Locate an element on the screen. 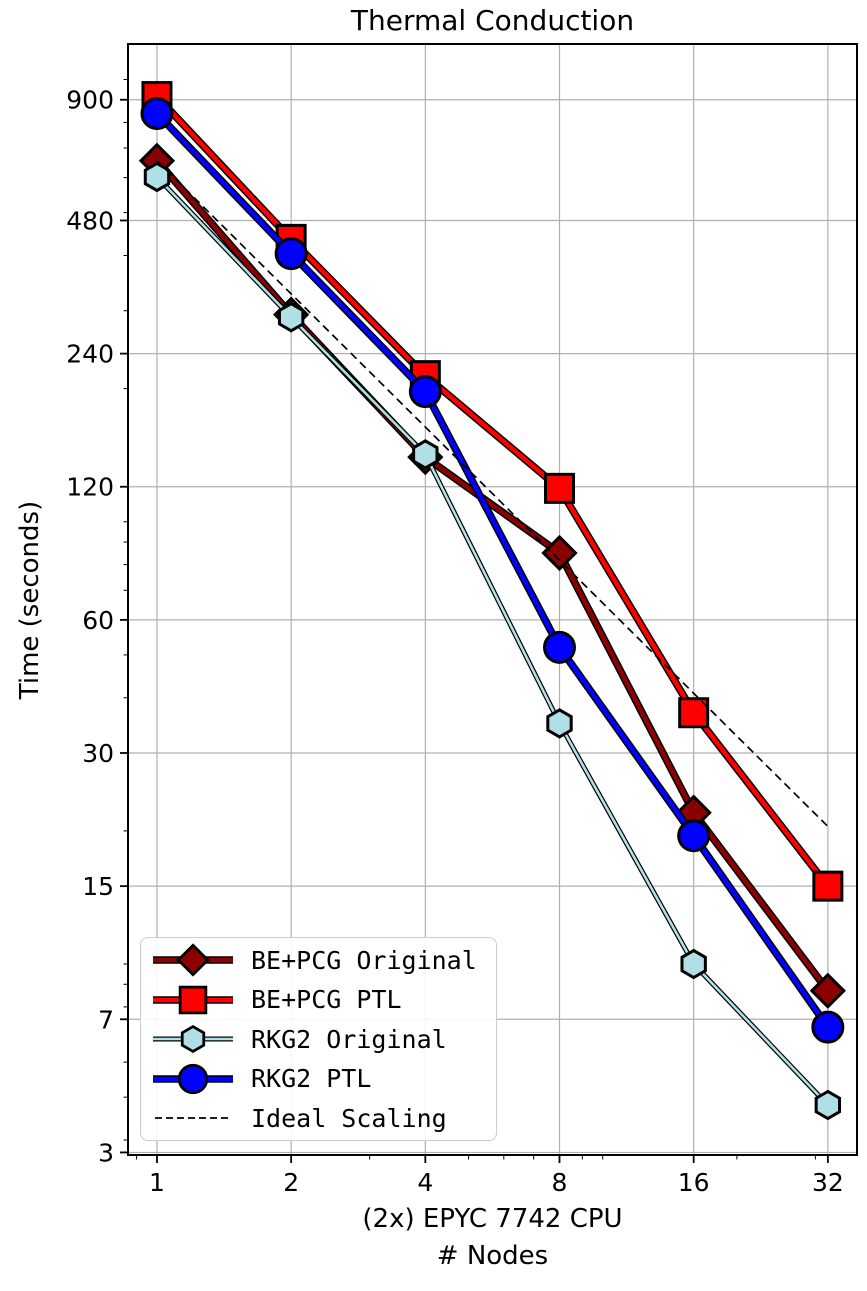  legend-item-rkg2-original: RKG2 Original is located at coordinates (322, 1039).